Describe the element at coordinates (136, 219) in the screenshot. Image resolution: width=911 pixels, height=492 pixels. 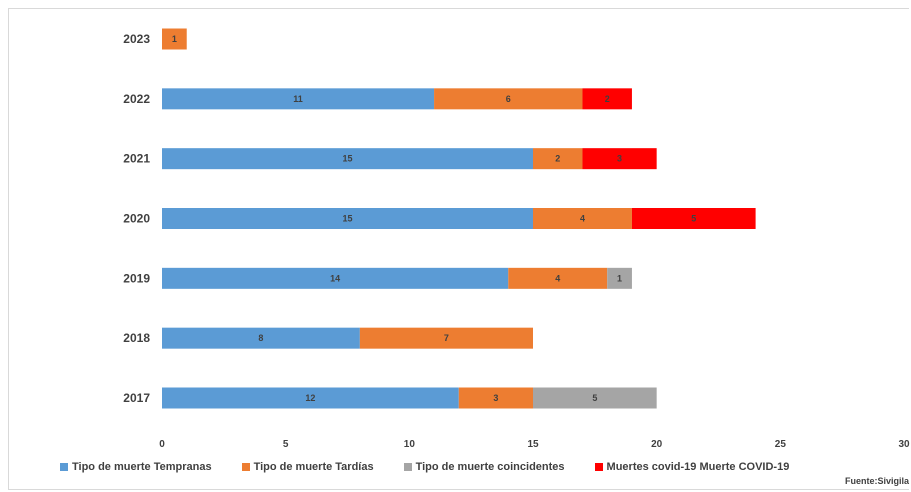
I see `y-tick-label: 2020` at that location.